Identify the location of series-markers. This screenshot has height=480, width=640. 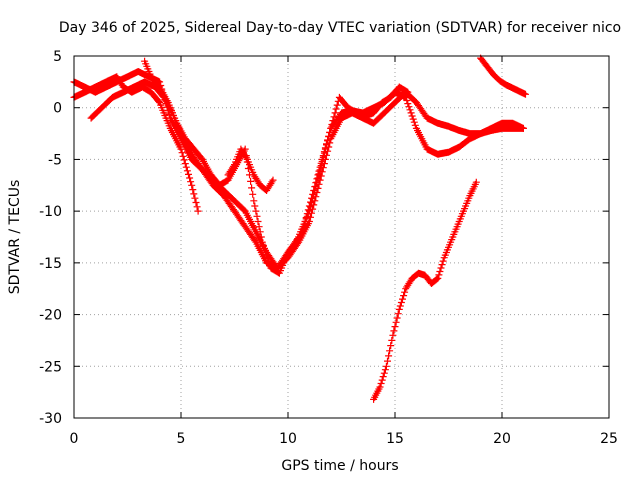
(425, 290).